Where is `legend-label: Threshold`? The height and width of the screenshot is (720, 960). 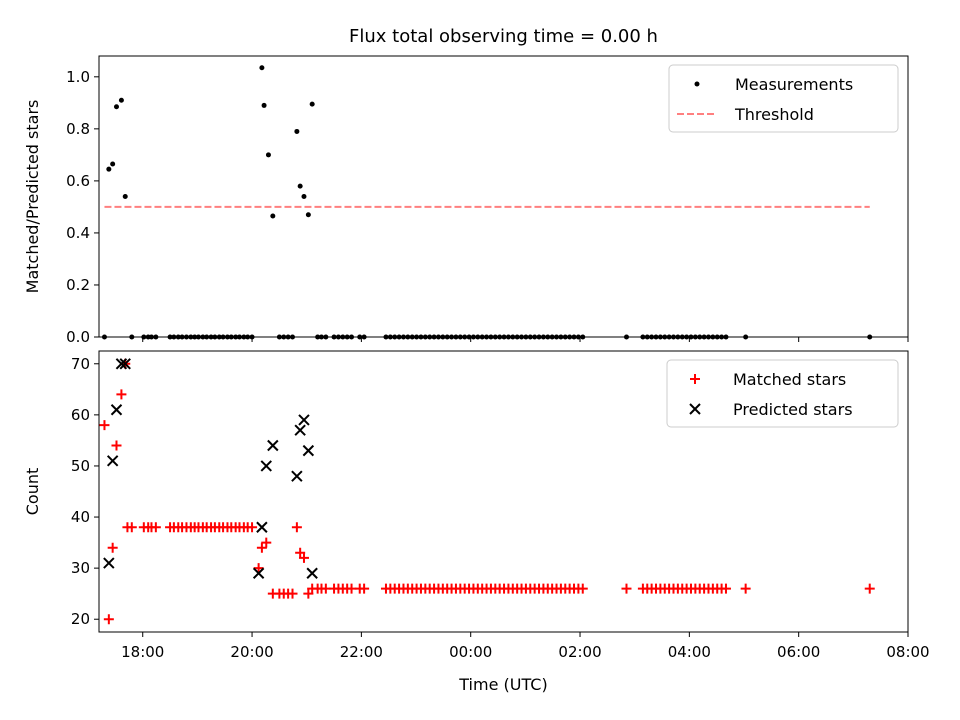
legend-label: Threshold is located at coordinates (774, 114).